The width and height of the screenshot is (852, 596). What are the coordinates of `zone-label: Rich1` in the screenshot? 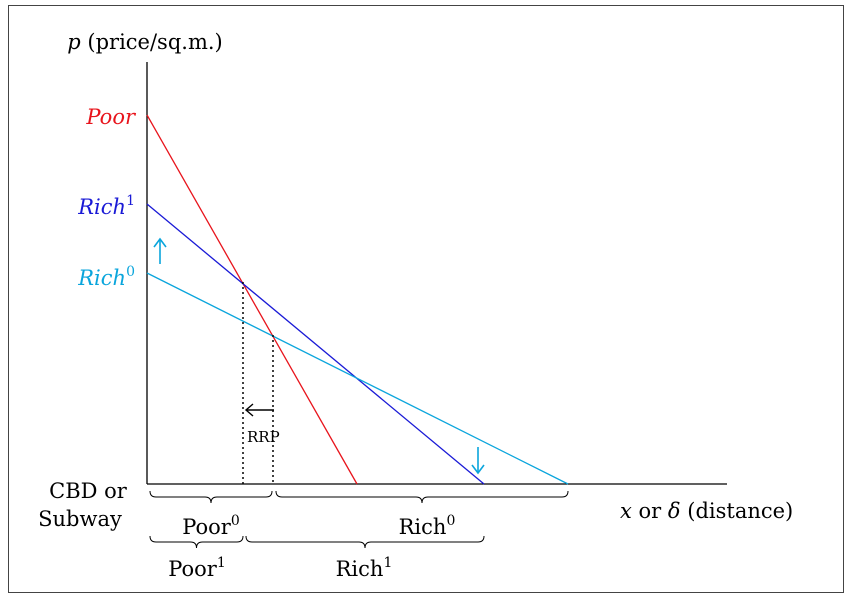 It's located at (364, 568).